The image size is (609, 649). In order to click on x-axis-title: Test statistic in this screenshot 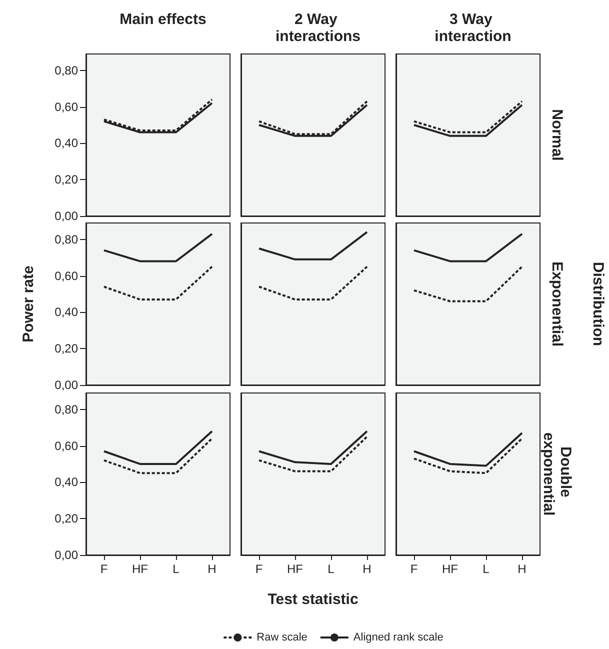, I will do `click(313, 599)`.